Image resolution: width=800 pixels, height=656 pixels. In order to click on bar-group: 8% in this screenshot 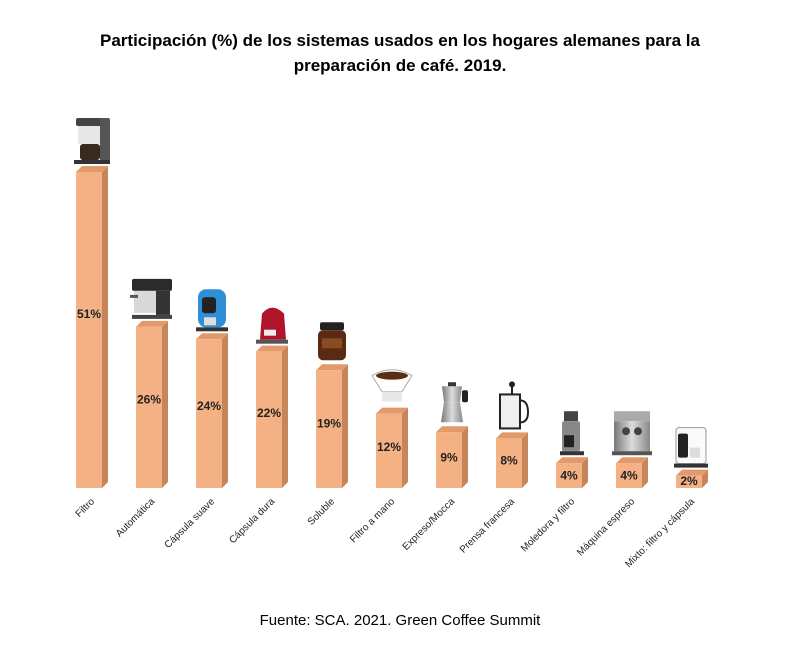, I will do `click(512, 460)`.